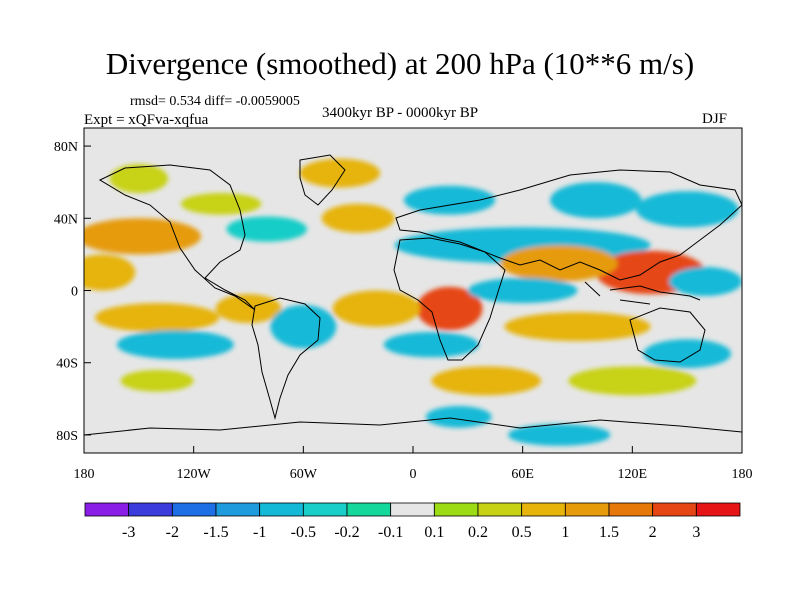 The image size is (800, 600). What do you see at coordinates (568, 225) in the screenshot?
I see `eurasia-coast` at bounding box center [568, 225].